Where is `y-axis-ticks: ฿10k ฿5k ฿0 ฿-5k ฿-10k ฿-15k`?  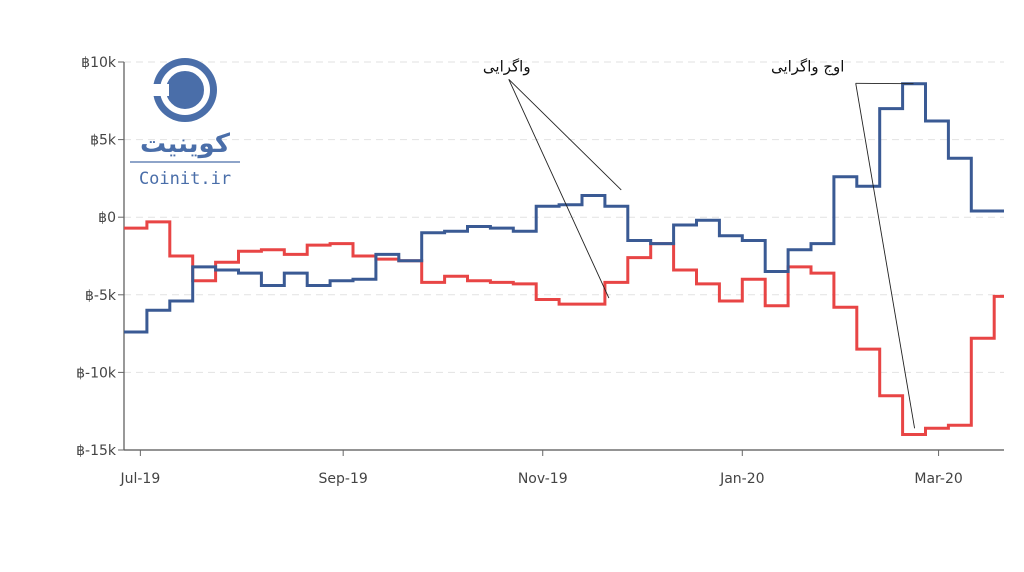
y-axis-ticks: ฿10k ฿5k ฿0 ฿-5k ฿-10k ฿-15k is located at coordinates (100, 257).